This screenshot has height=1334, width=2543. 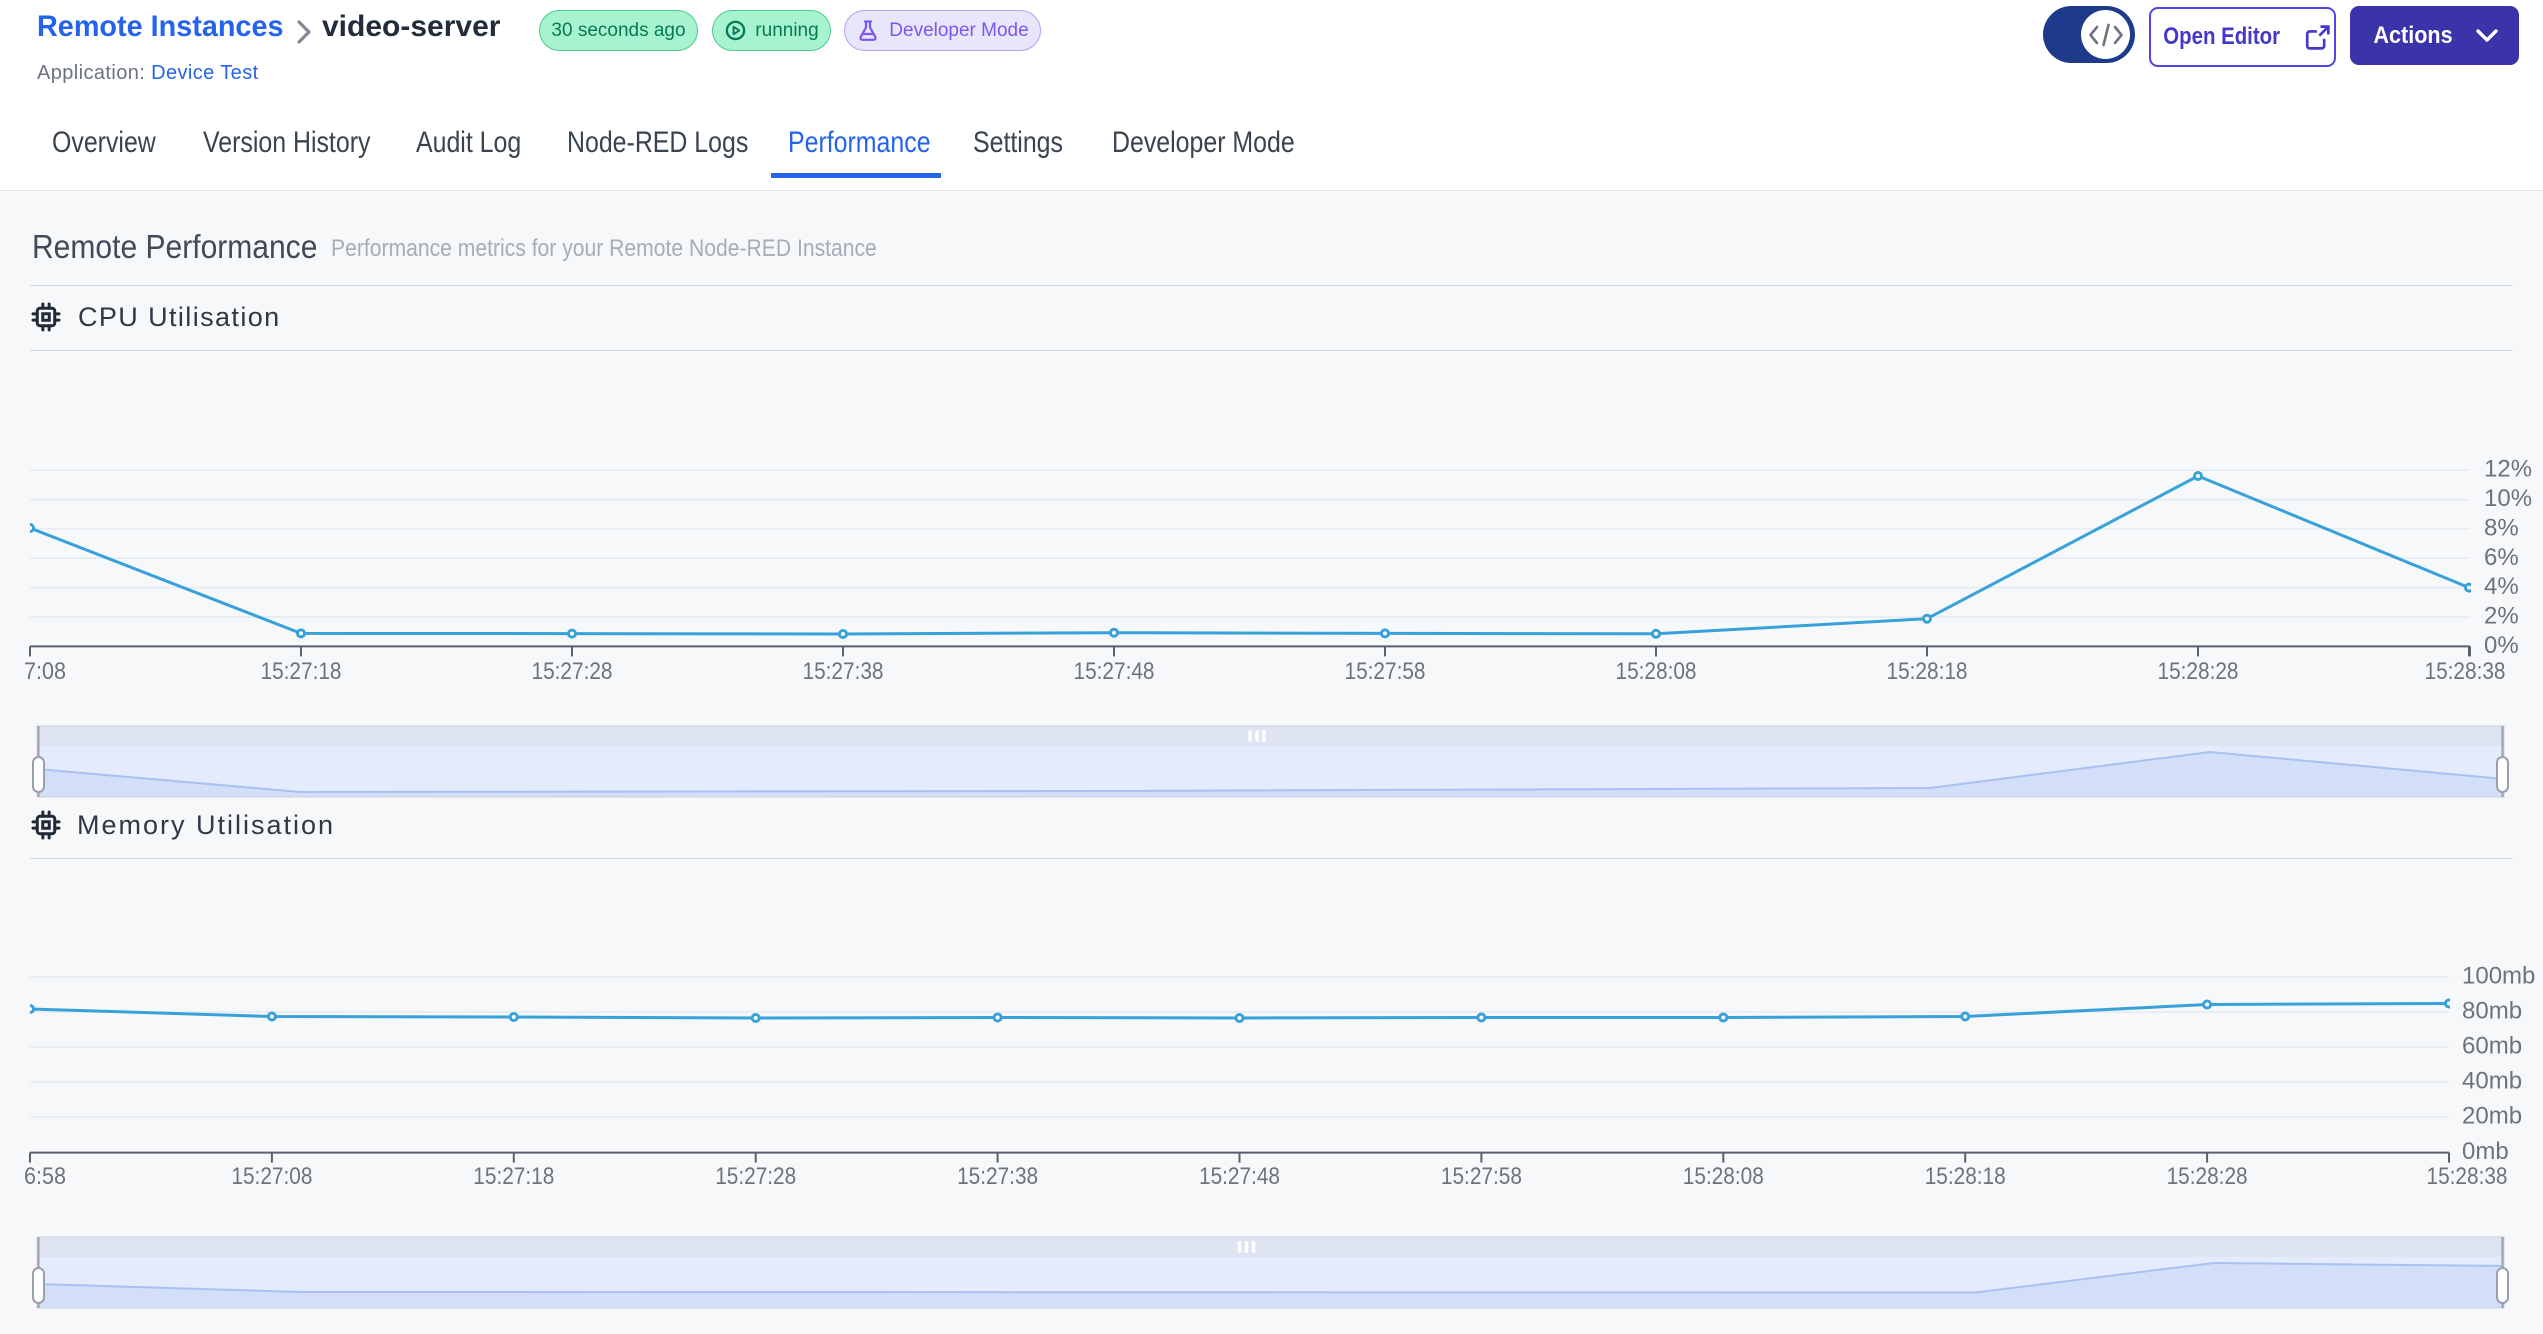 What do you see at coordinates (2508, 469) in the screenshot?
I see `svg-text: 12%` at bounding box center [2508, 469].